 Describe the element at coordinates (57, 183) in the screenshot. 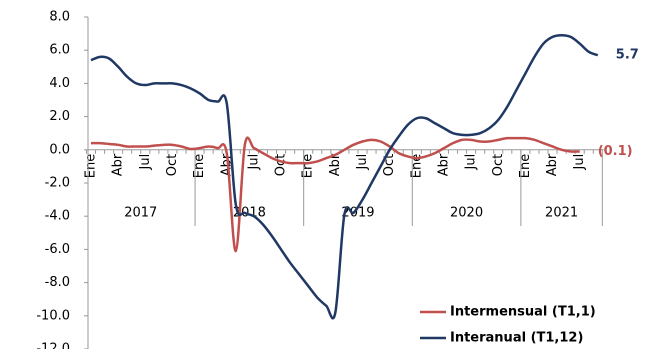

I see `y-tick-label: -2.0` at that location.